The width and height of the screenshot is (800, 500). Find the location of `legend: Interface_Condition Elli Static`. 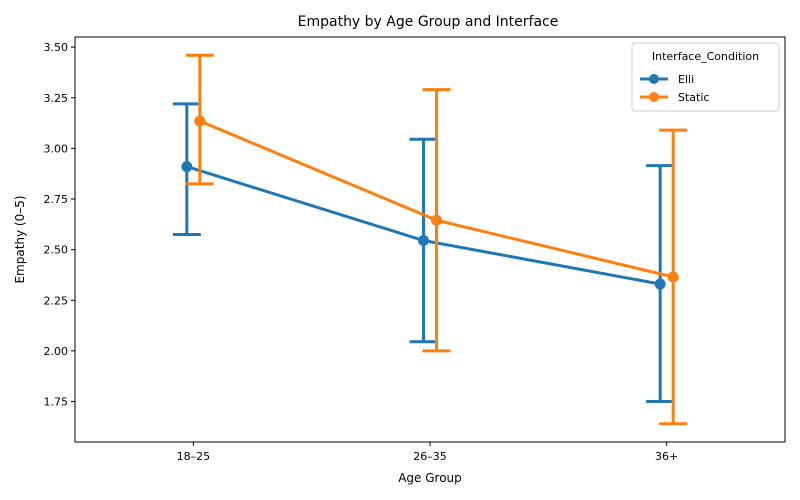

legend: Interface_Condition Elli Static is located at coordinates (705, 77).